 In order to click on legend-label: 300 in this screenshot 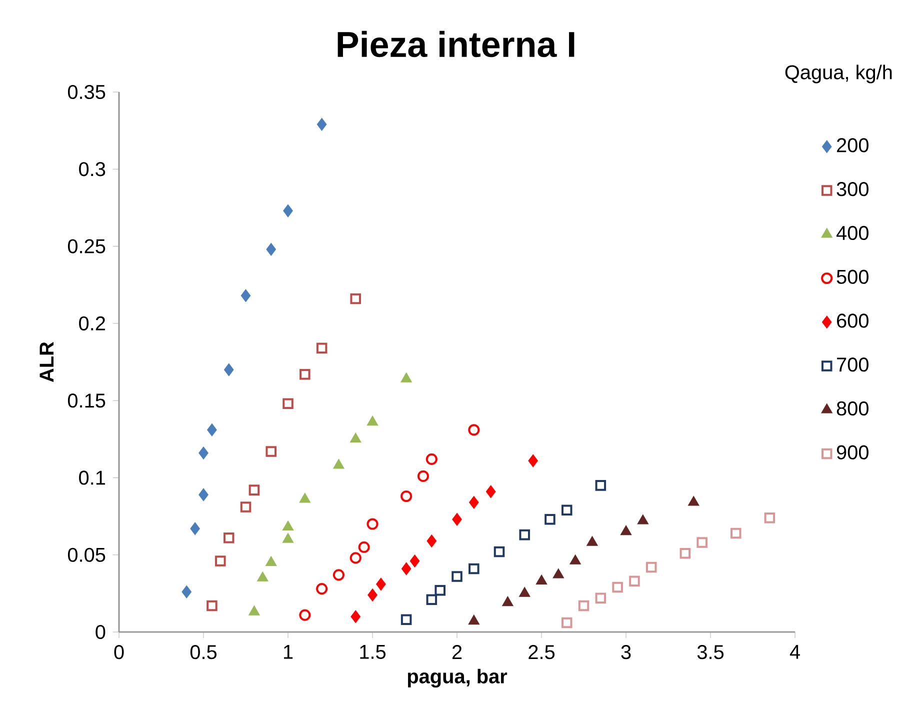, I will do `click(852, 189)`.